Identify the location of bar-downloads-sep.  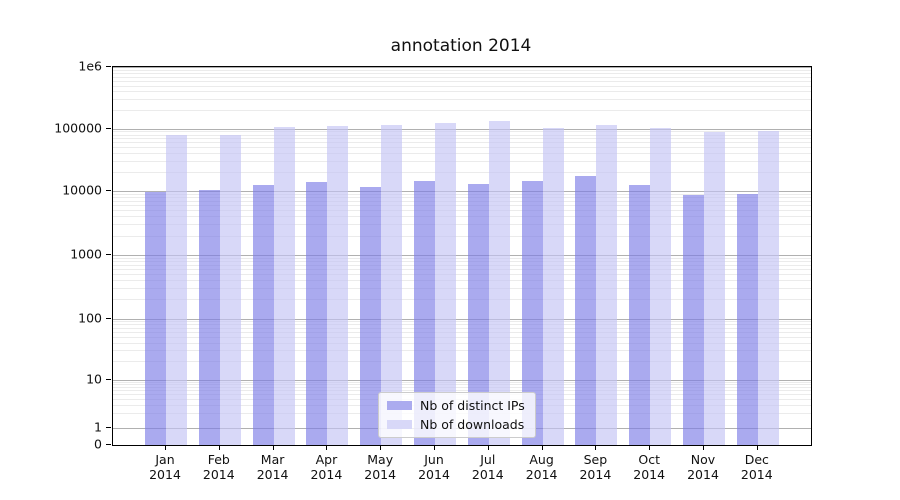
(607, 285).